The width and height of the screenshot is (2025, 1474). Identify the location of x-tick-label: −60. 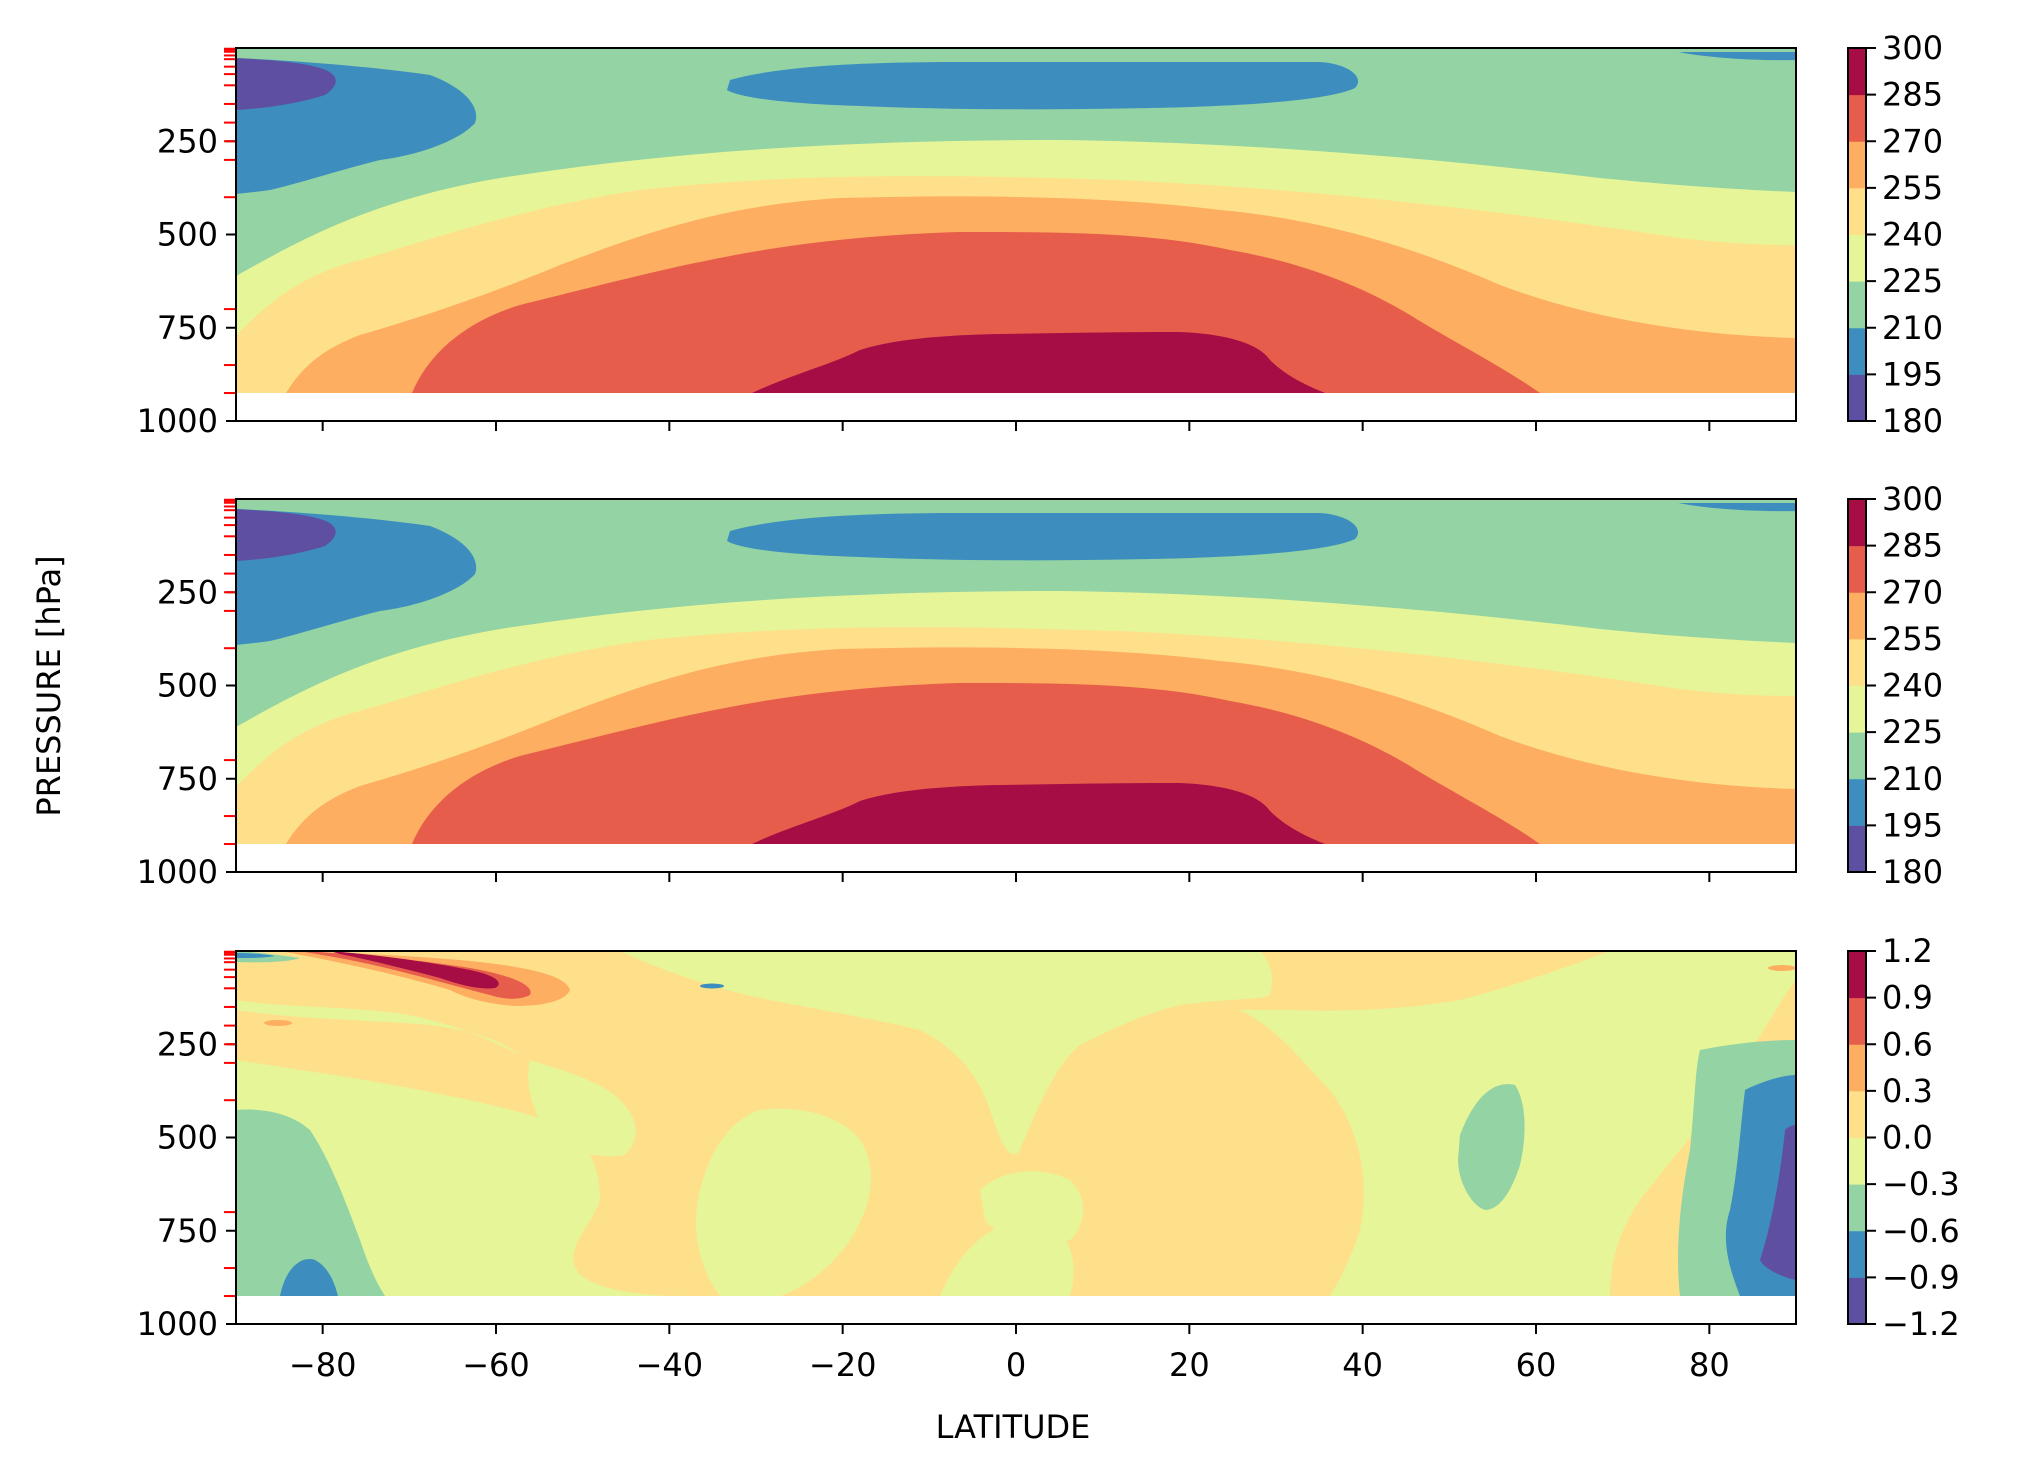
(496, 1365).